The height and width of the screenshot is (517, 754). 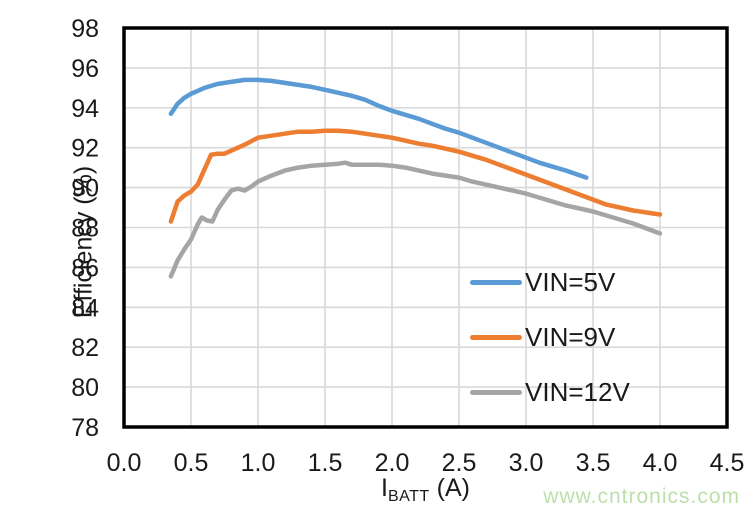 What do you see at coordinates (191, 463) in the screenshot?
I see `x-tick-label: 0.5` at bounding box center [191, 463].